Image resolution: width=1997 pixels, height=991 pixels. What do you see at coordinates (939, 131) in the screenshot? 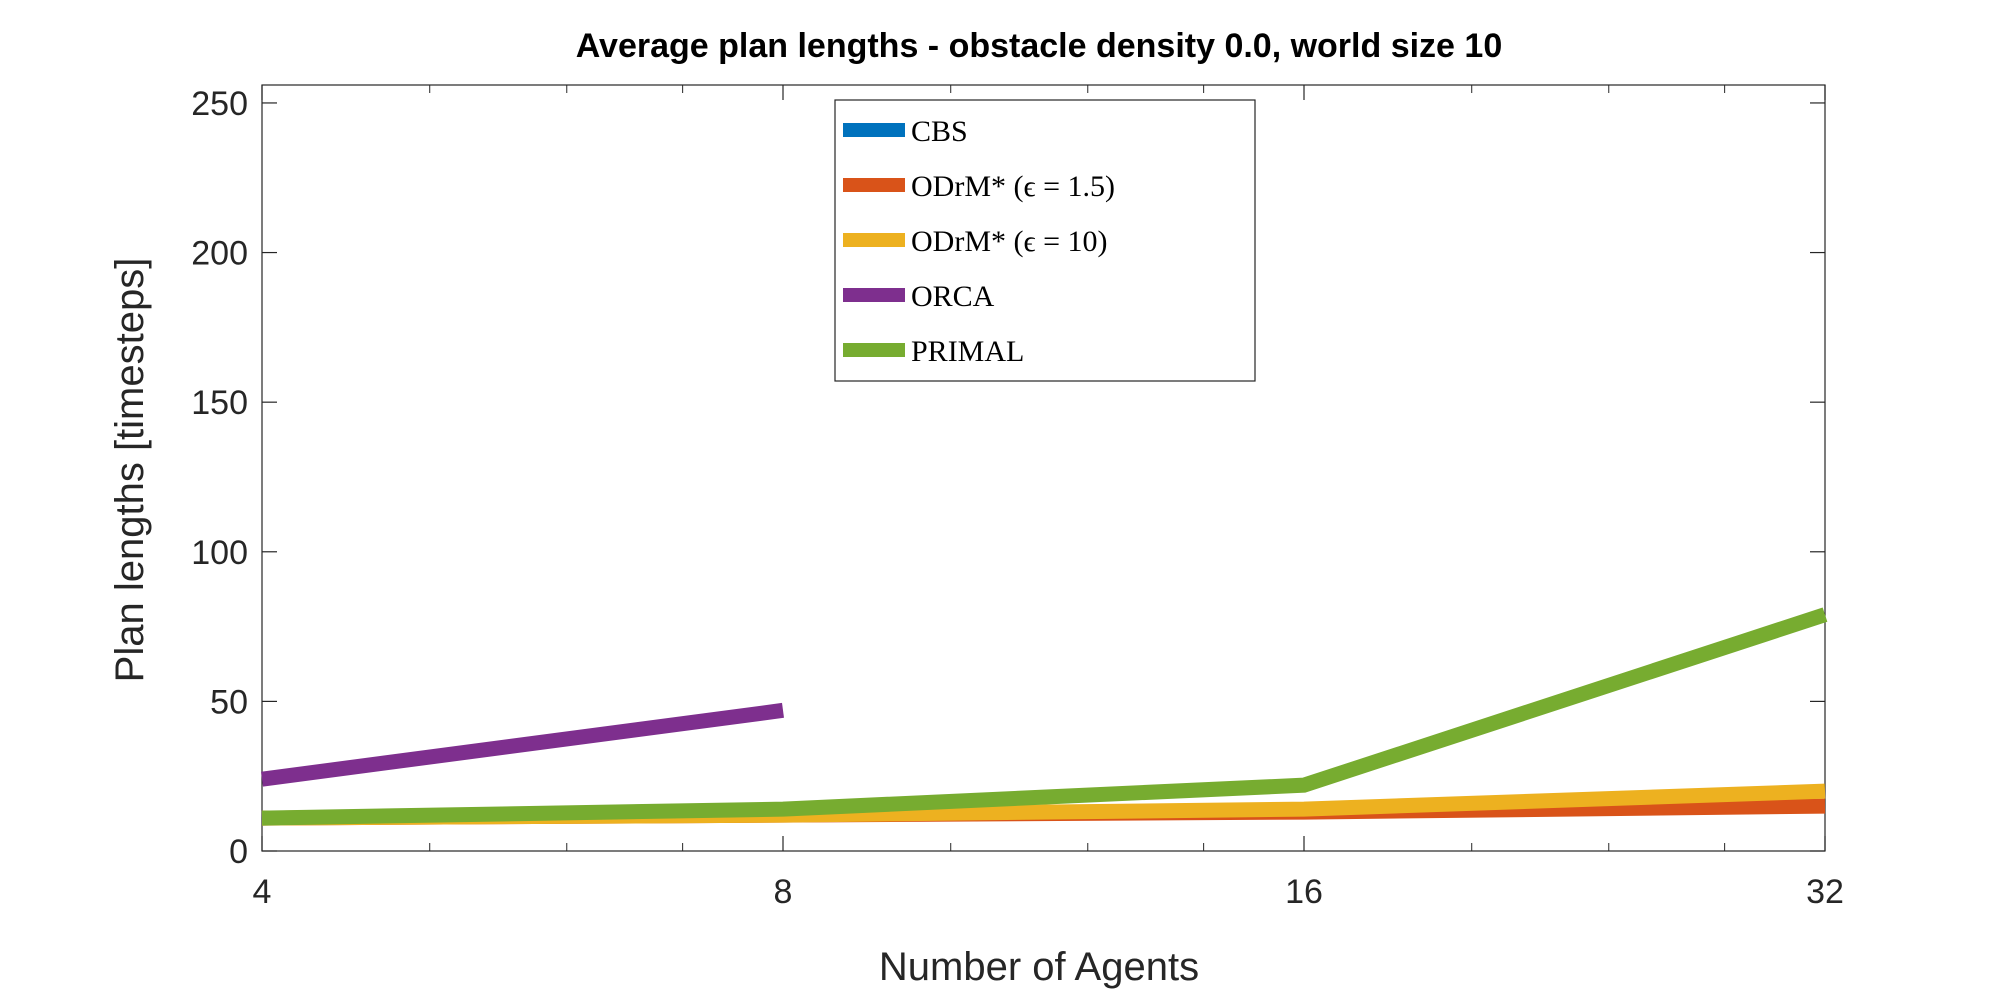
I see `legend-label: CBS` at bounding box center [939, 131].